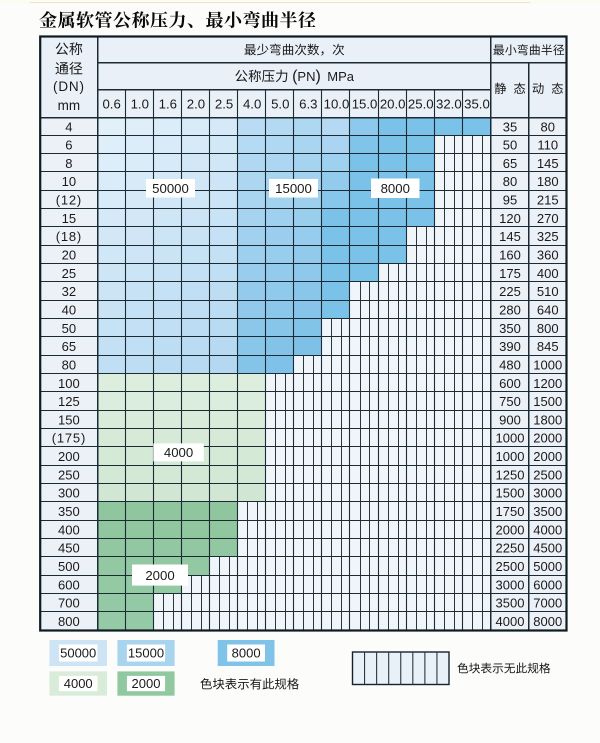 Image resolution: width=600 pixels, height=743 pixels. I want to click on svg-text: 5000, so click(547, 566).